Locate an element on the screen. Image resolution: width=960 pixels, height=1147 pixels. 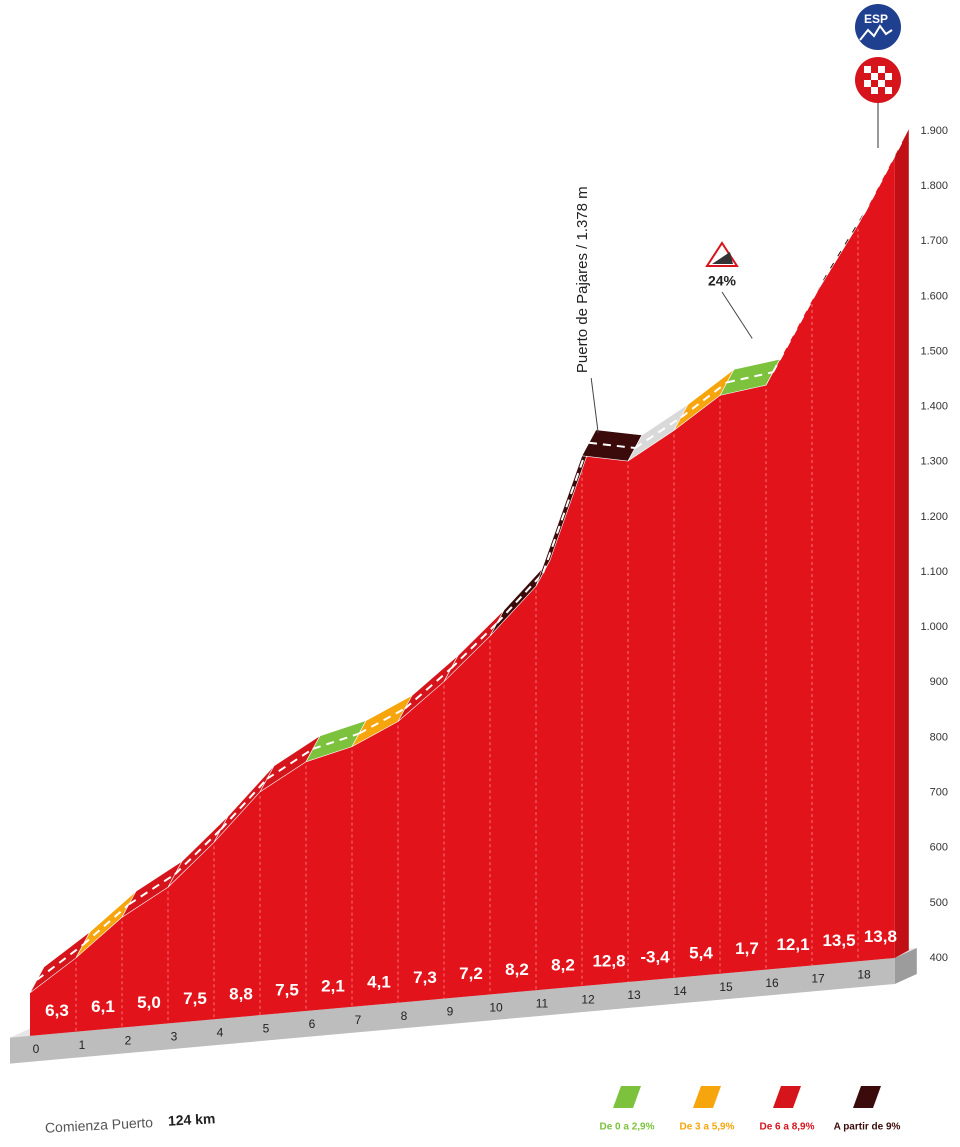
y-tick-label: 1.000 is located at coordinates (934, 627).